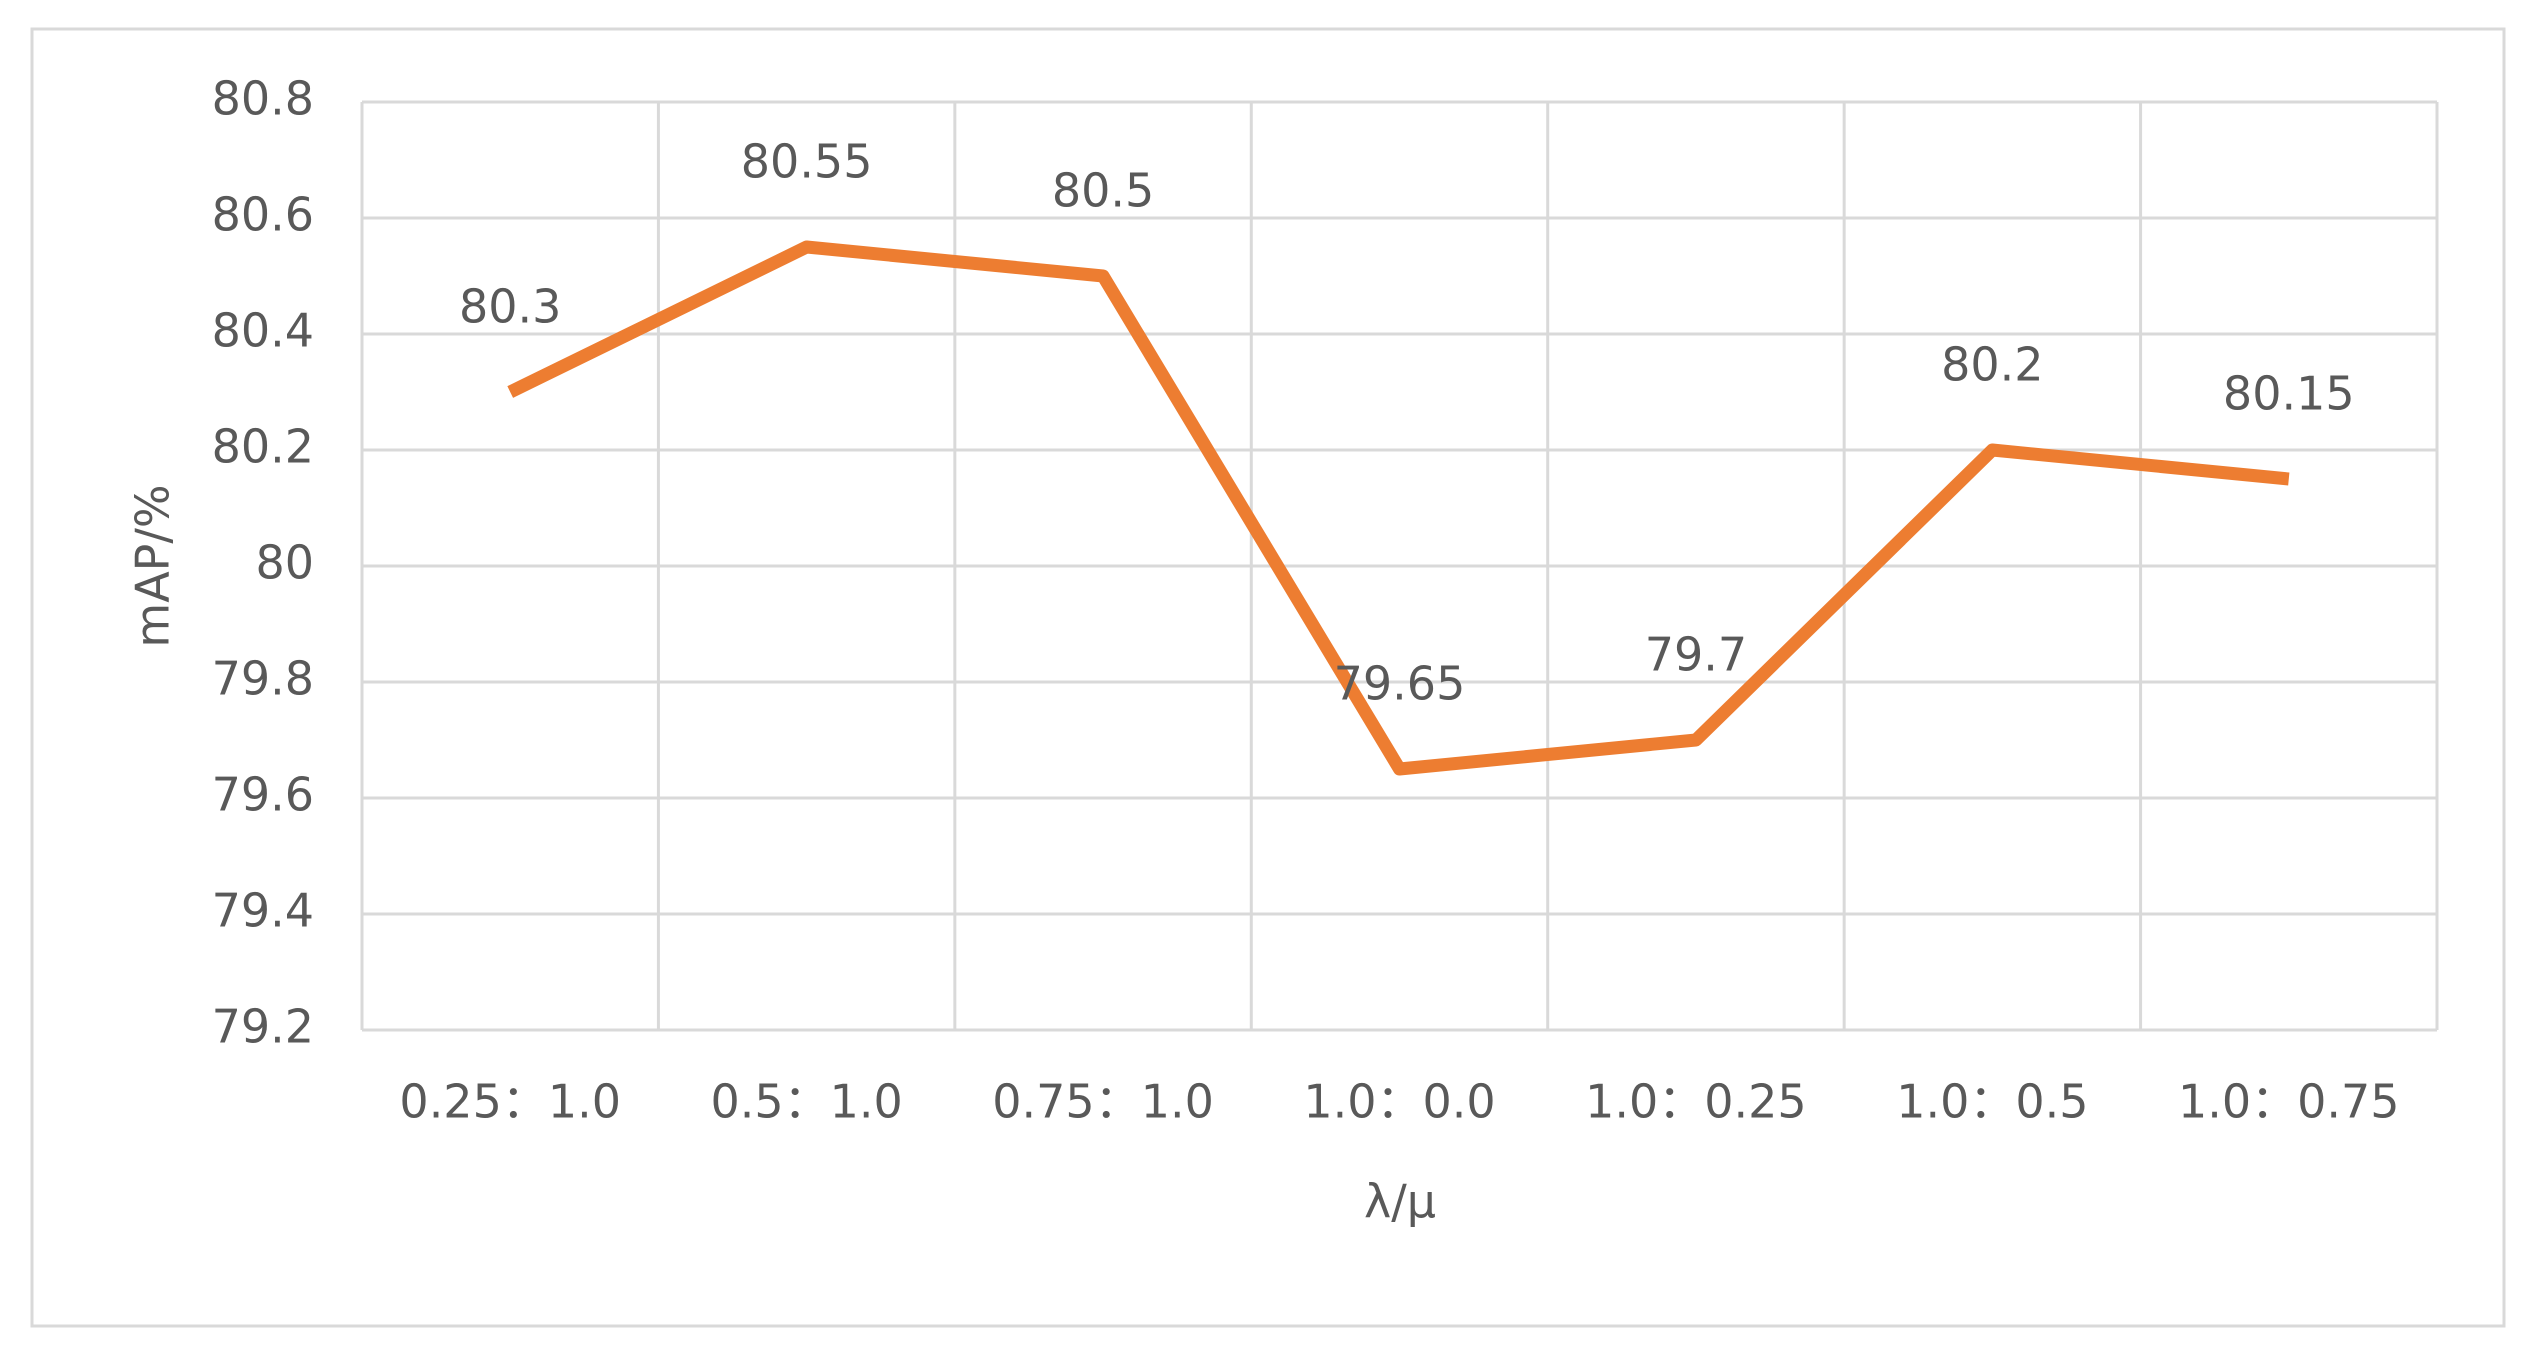  Describe the element at coordinates (2289, 1102) in the screenshot. I see `x-tick-label: 1.0：0.75` at that location.